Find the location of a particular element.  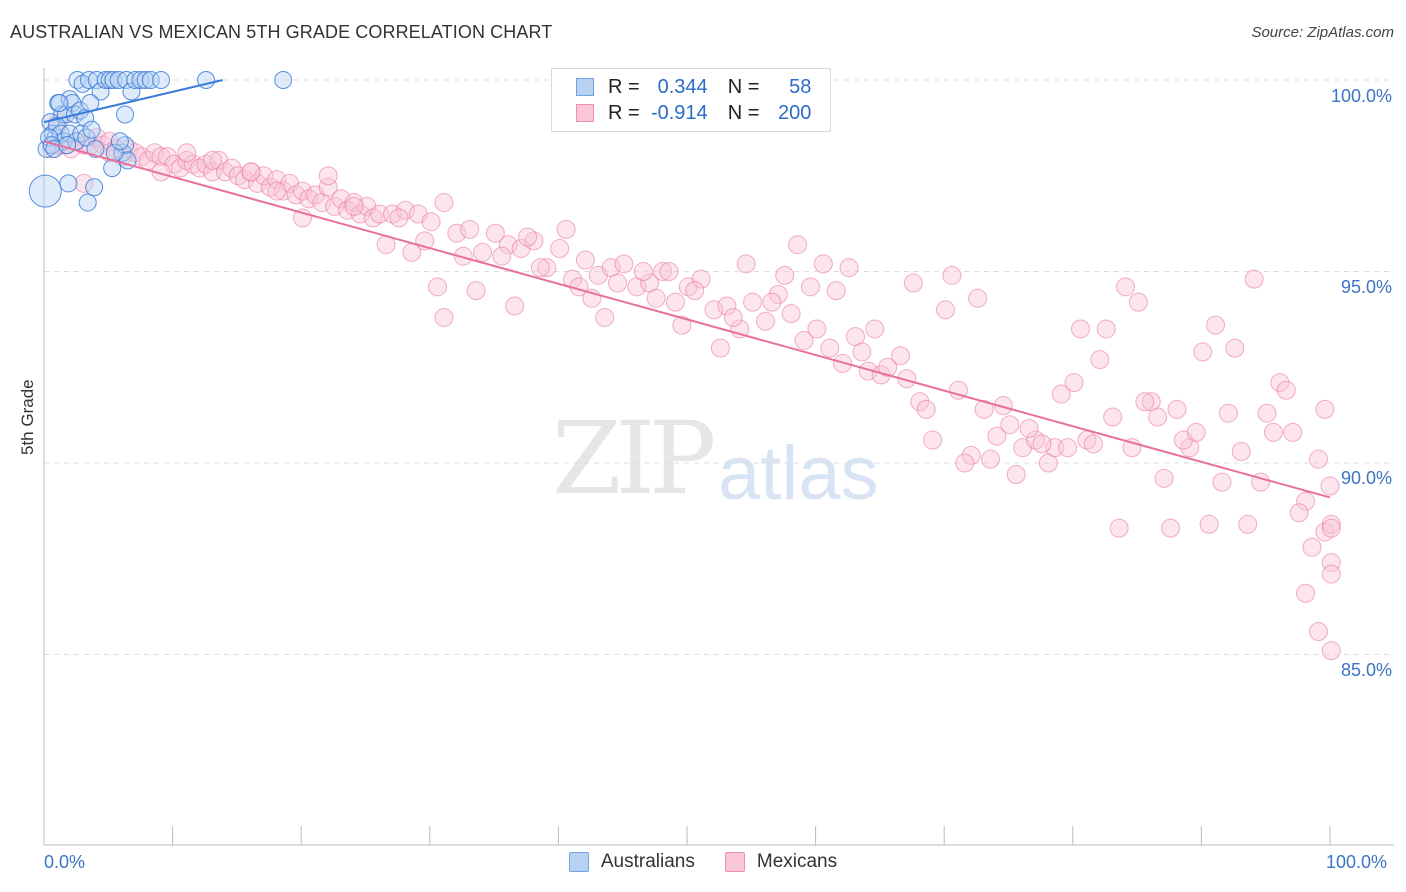

stats-row-australians: R = 0.344 N = 58 is located at coordinates (693, 87).